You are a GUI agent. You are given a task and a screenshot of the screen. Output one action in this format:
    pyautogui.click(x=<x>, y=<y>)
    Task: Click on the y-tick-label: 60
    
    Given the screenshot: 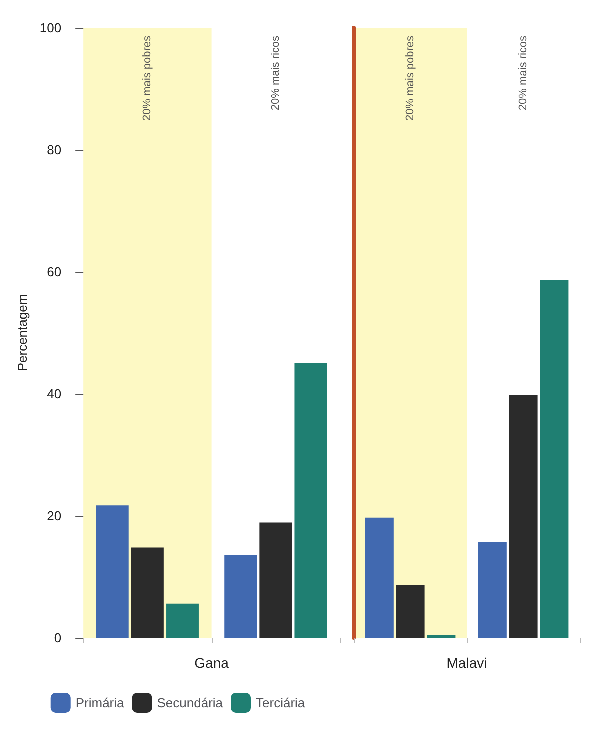 What is the action you would take?
    pyautogui.click(x=54, y=272)
    